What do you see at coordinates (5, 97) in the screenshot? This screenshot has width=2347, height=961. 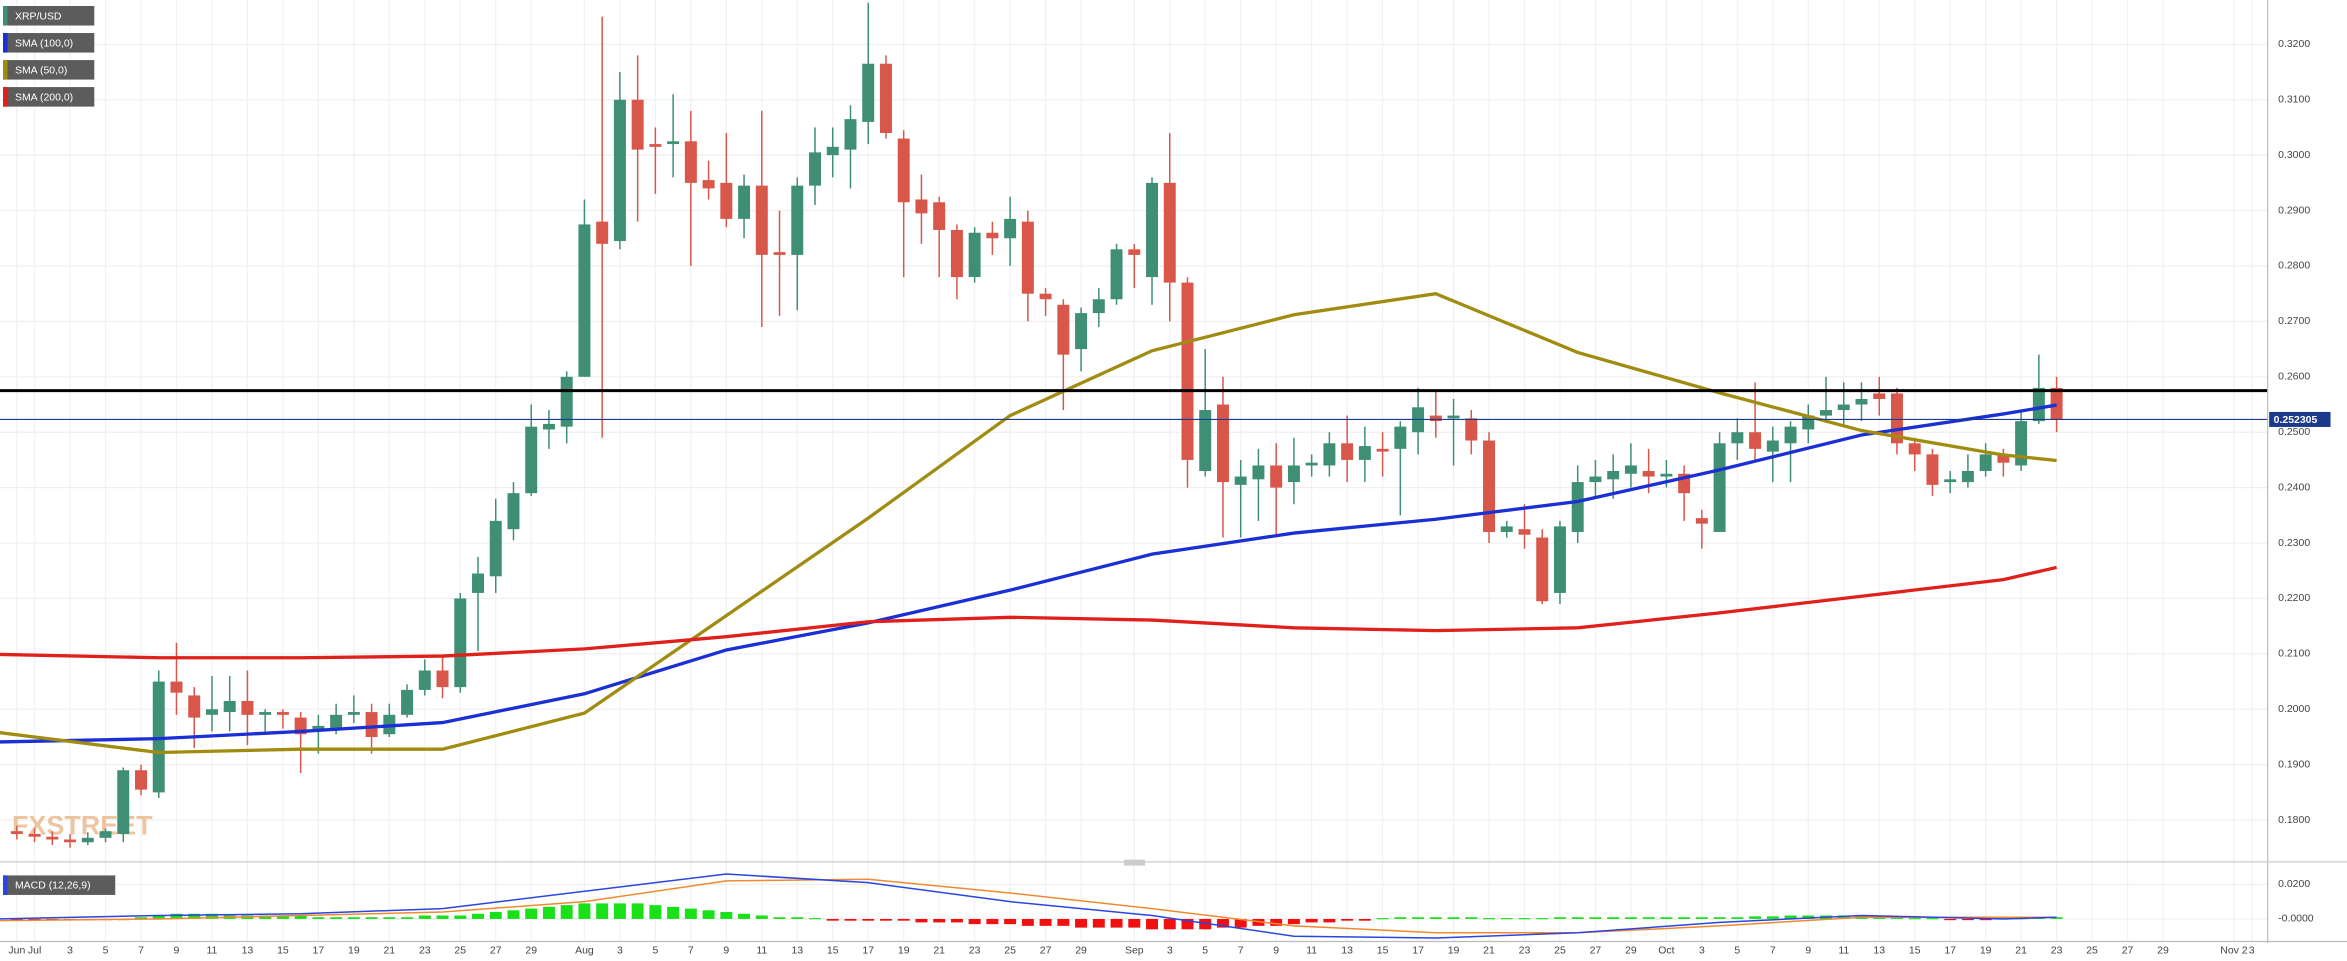 I see `legend-swatch` at bounding box center [5, 97].